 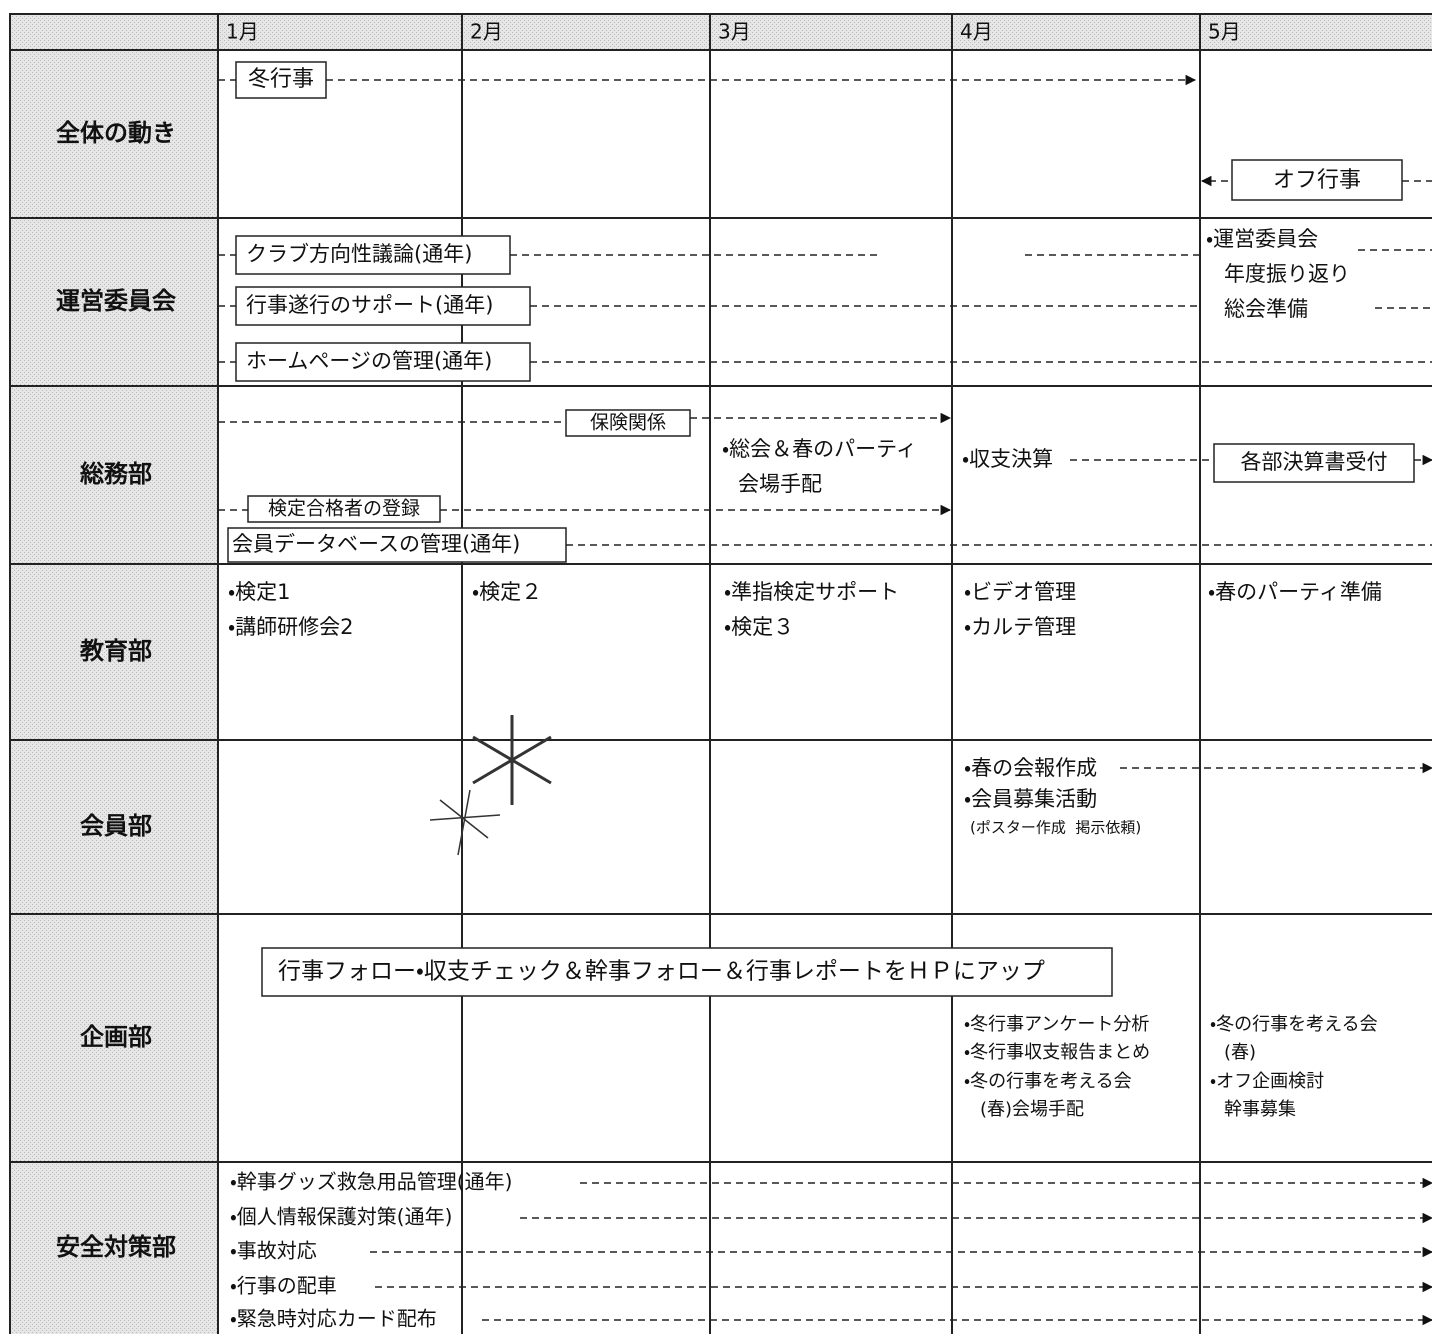 What do you see at coordinates (283, 1286) in the screenshot?
I see `label: ・行事の配車` at bounding box center [283, 1286].